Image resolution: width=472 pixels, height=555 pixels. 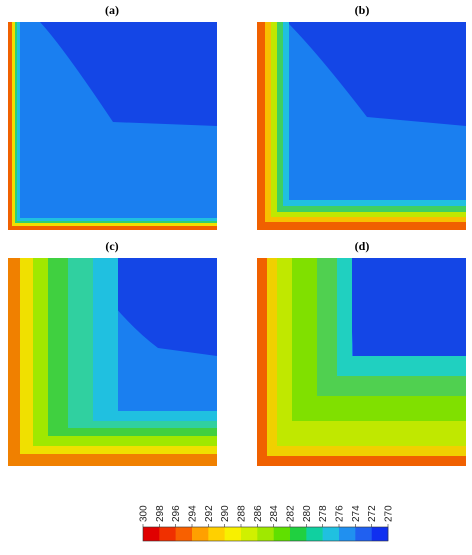 What do you see at coordinates (362, 246) in the screenshot?
I see `panel-label: (d)` at bounding box center [362, 246].